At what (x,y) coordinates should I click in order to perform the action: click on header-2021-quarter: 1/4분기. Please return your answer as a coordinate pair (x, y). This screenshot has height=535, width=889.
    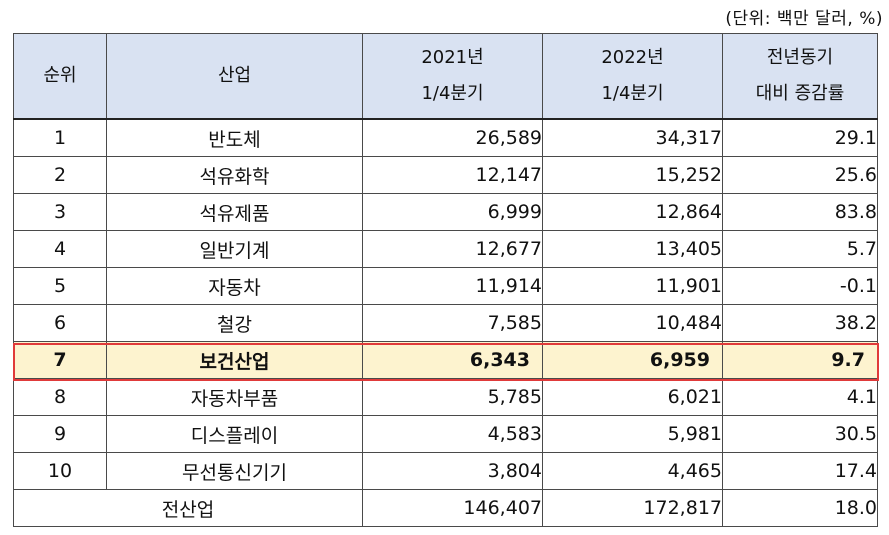
    Looking at the image, I should click on (452, 93).